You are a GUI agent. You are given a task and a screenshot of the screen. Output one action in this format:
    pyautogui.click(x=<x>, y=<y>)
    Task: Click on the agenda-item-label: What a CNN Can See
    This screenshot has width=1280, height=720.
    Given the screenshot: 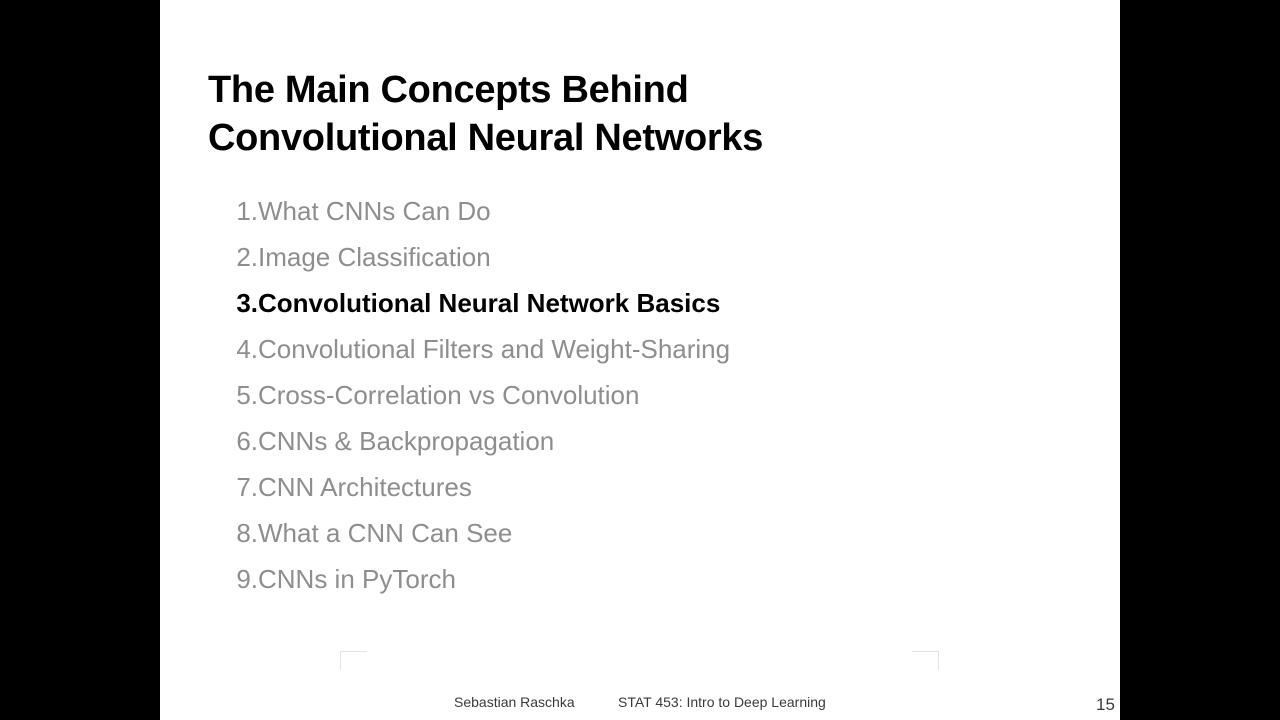 What is the action you would take?
    pyautogui.click(x=385, y=533)
    